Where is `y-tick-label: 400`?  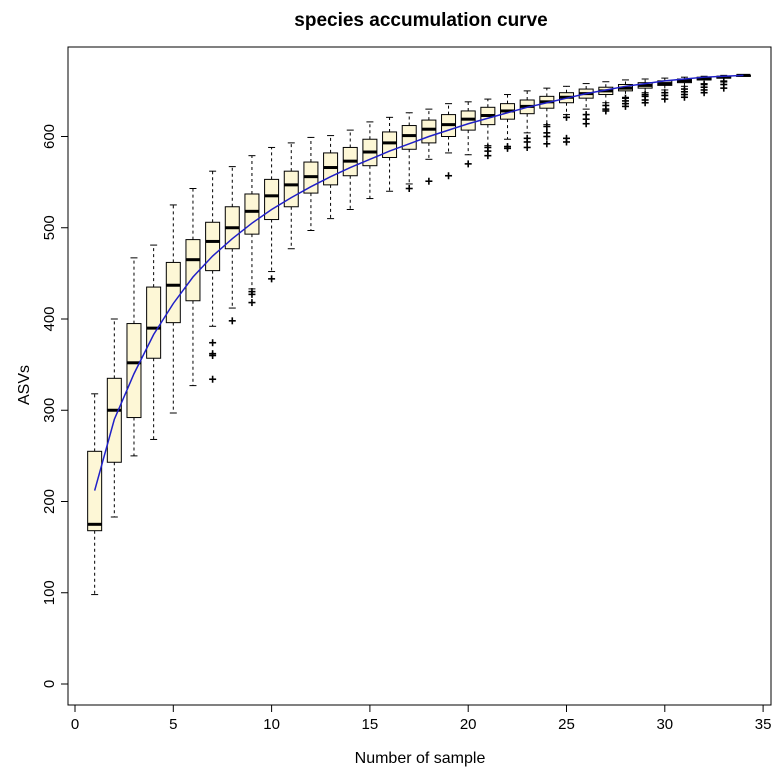 y-tick-label: 400 is located at coordinates (49, 318).